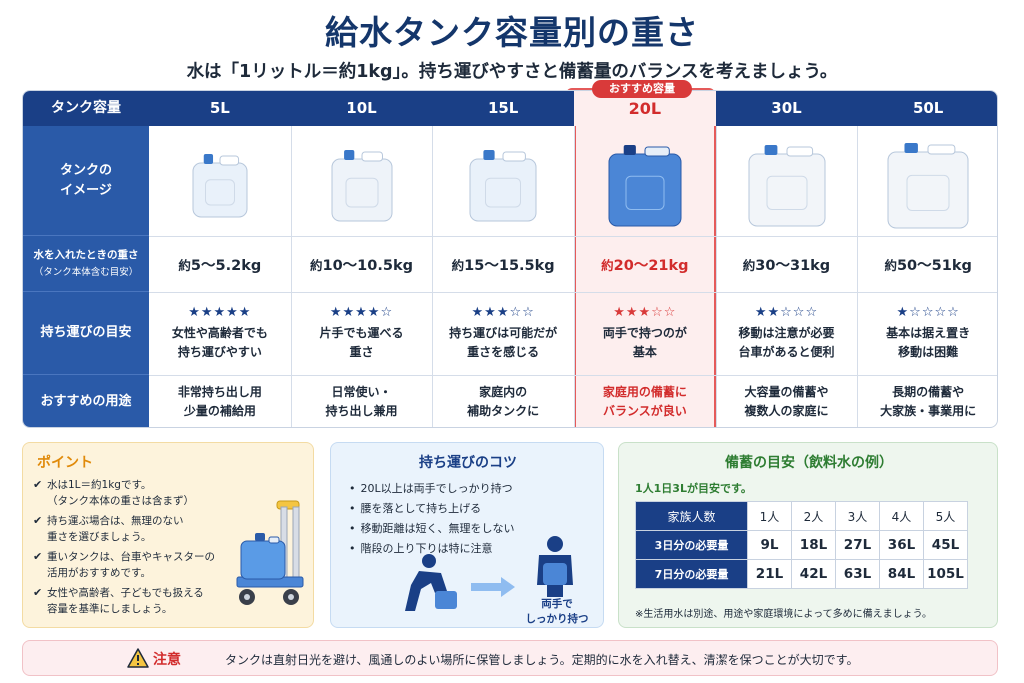 The height and width of the screenshot is (683, 1024). Describe the element at coordinates (361, 264) in the screenshot. I see `weight-value: 約10〜10.5kg` at that location.